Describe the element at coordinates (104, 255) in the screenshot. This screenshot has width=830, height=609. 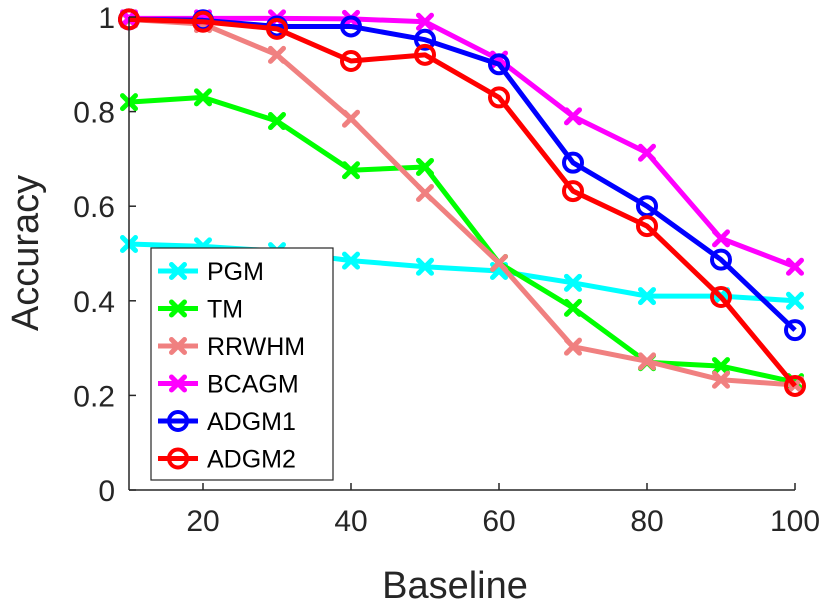
I see `y-ticks: 0 0.2 0.4 0.6 0.8 1` at that location.